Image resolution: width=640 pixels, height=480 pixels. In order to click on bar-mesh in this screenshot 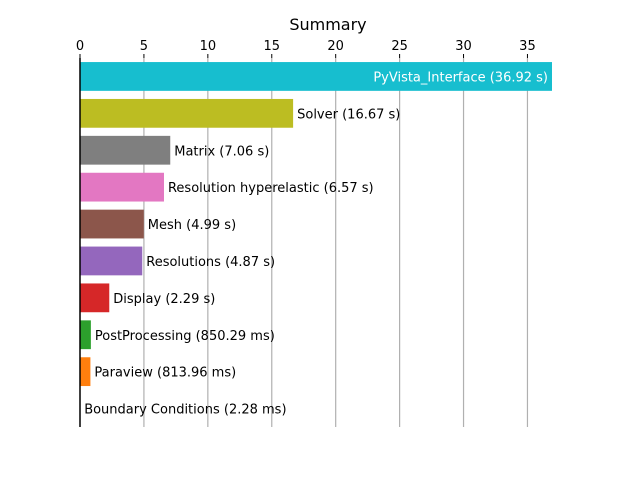, I will do `click(112, 224)`.